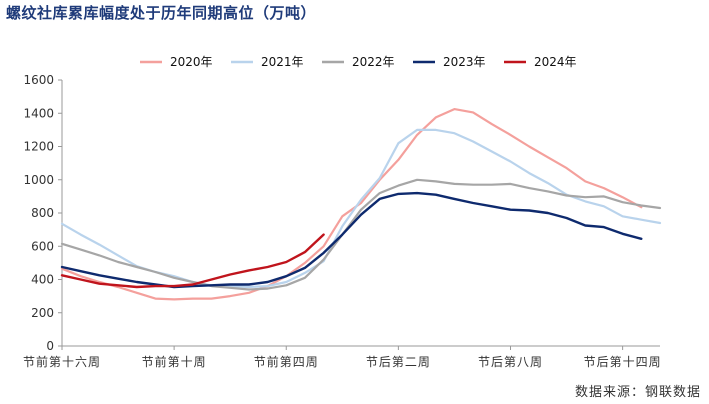 The width and height of the screenshot is (709, 404). Describe the element at coordinates (161, 13) in the screenshot. I see `chart-title: 螺纹社库累库幅度处于历年同期高位（万吨）` at that location.